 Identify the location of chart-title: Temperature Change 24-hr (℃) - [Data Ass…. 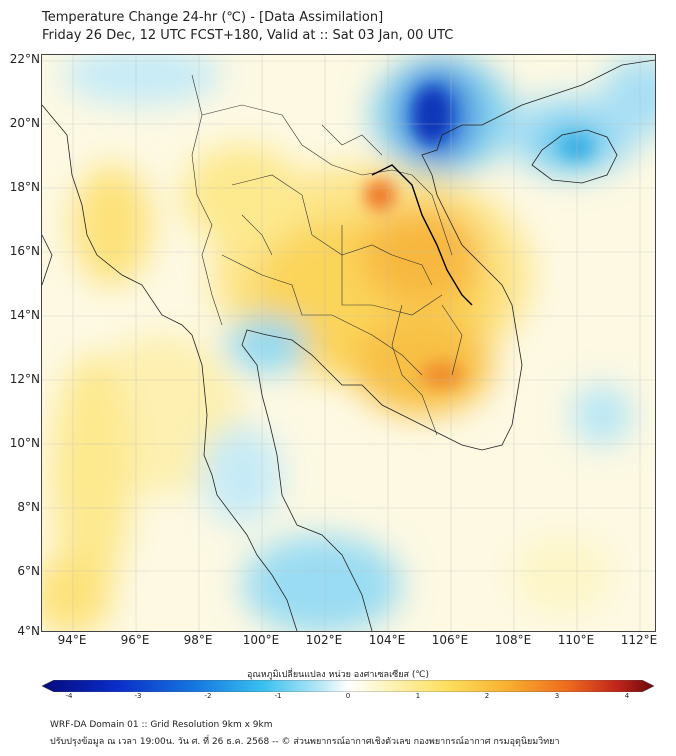
(213, 17).